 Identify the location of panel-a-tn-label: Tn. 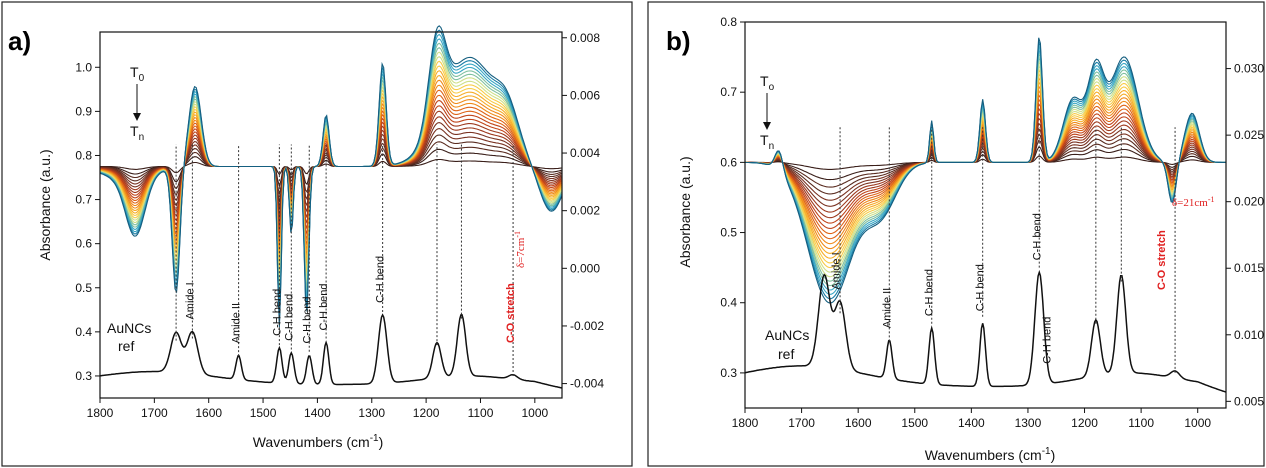
(137, 133).